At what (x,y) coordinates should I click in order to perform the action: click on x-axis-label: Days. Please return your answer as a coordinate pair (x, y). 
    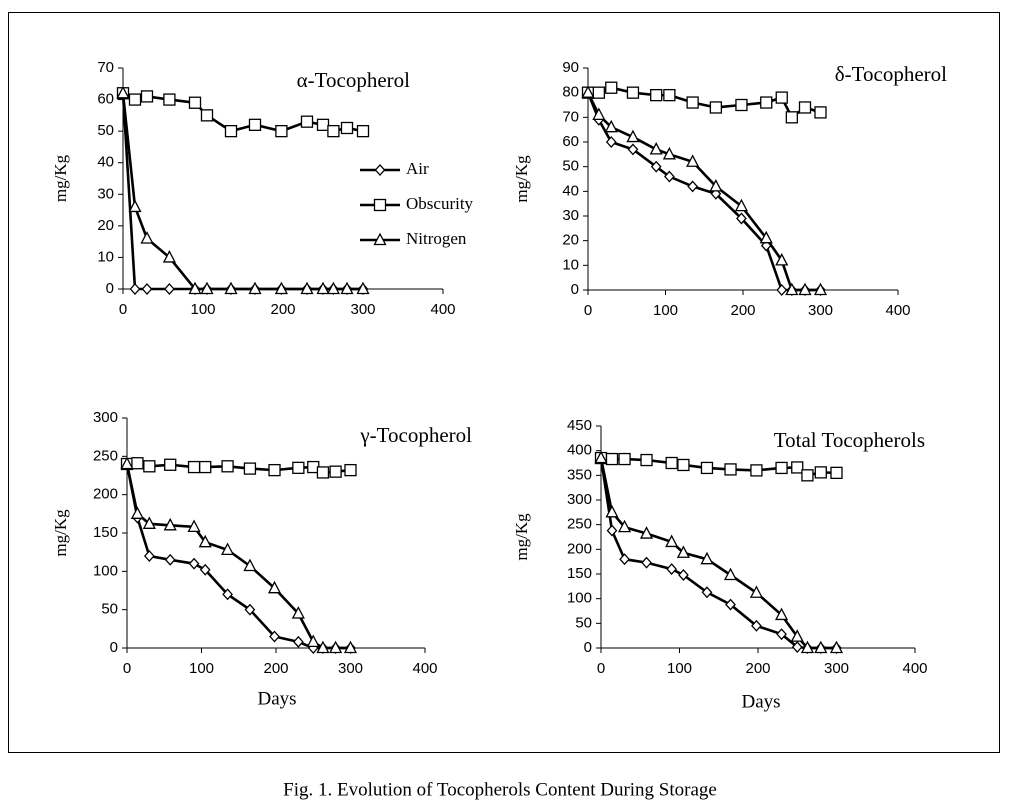
    Looking at the image, I should click on (760, 701).